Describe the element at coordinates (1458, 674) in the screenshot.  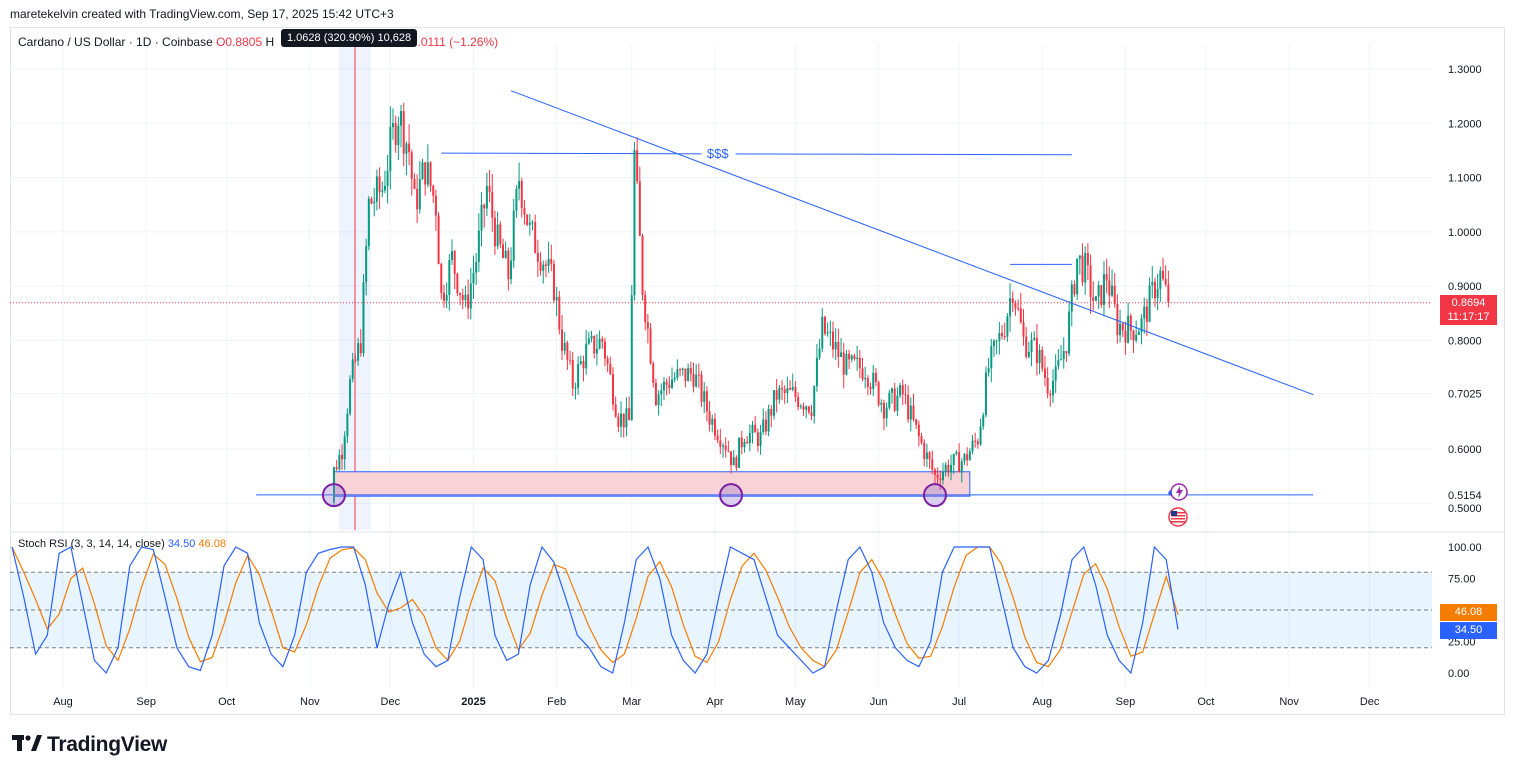
I see `rsi-tick-label: 0.00` at that location.